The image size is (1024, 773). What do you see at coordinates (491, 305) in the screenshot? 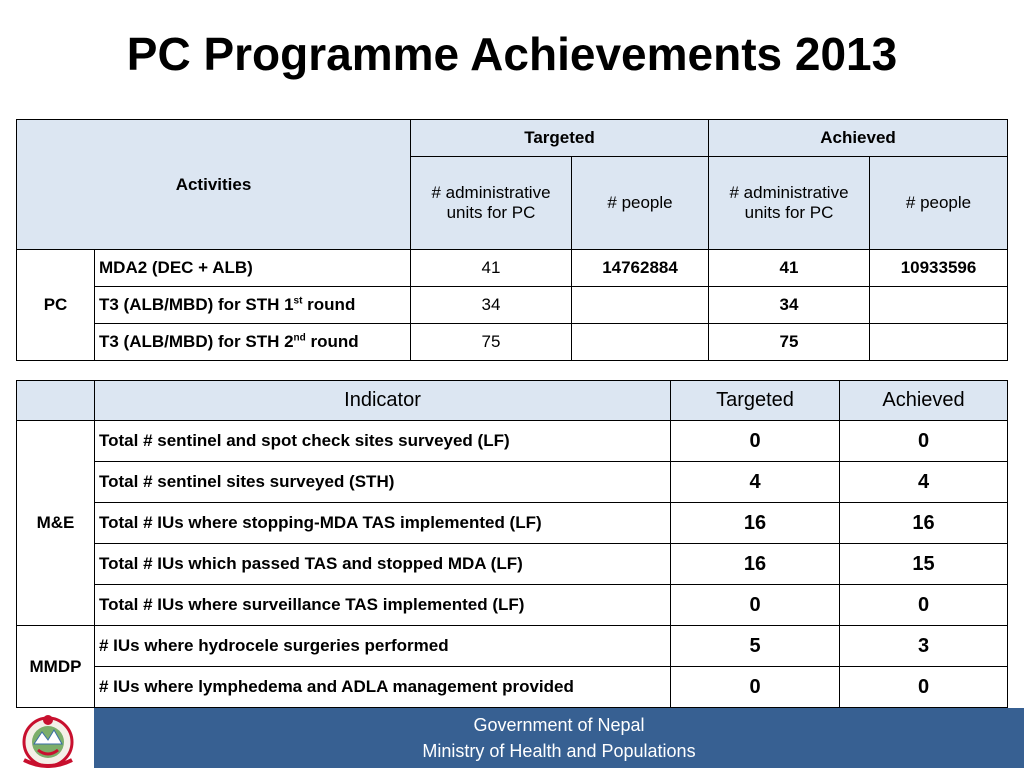
I see `targeted-units: 34` at bounding box center [491, 305].